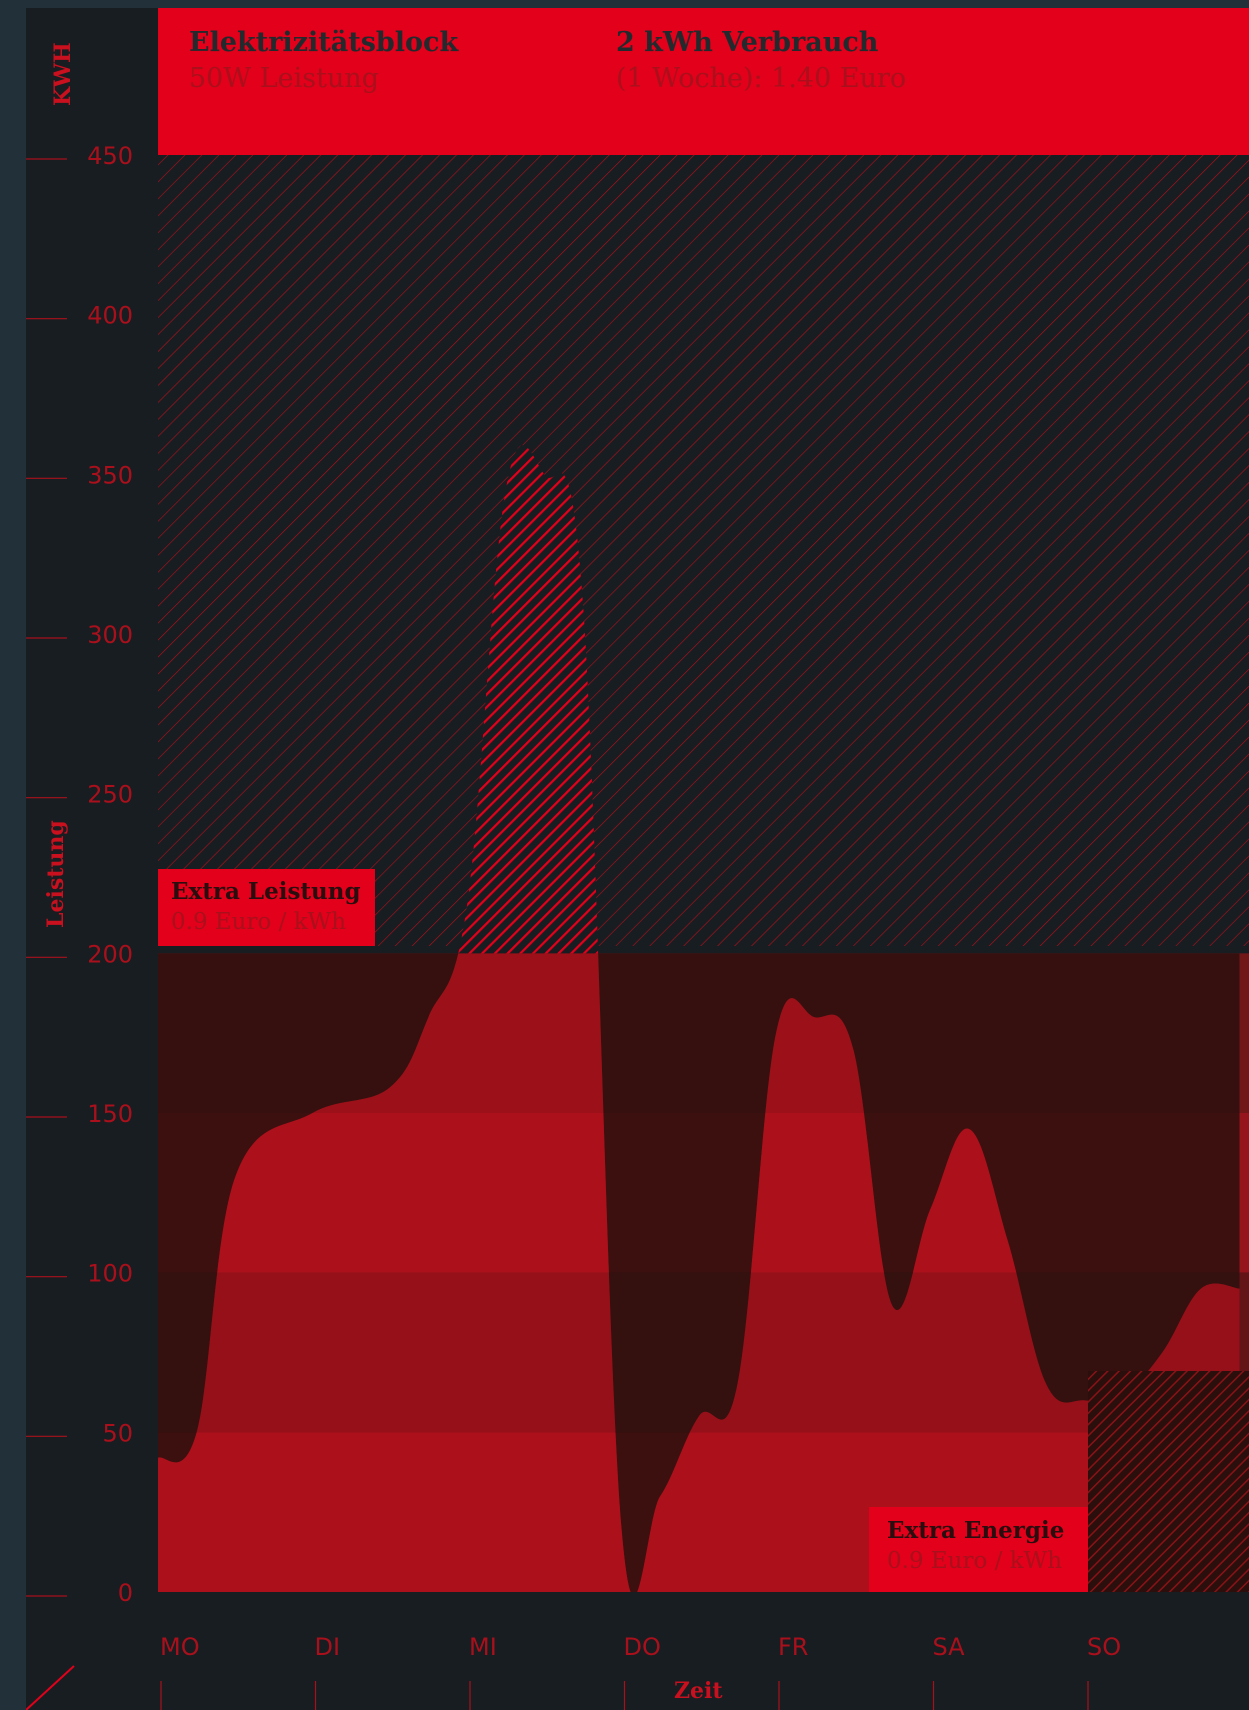 The height and width of the screenshot is (1710, 1249). I want to click on y-axis: 0 50 100 150 200 250 300 350 400 450, so click(79, 874).